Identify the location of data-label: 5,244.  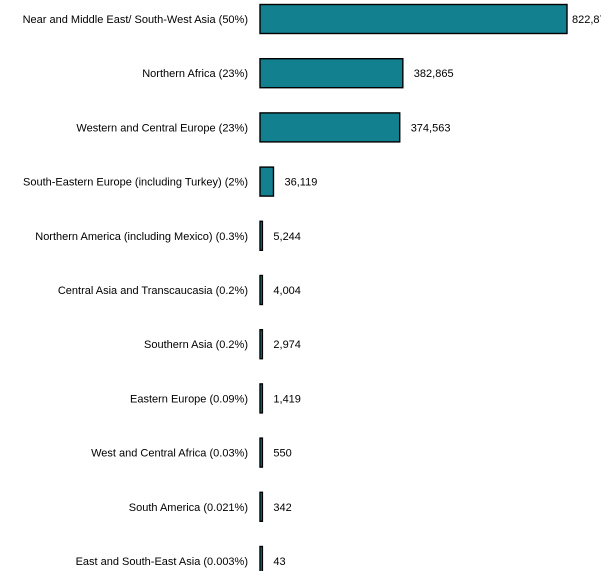
(287, 237).